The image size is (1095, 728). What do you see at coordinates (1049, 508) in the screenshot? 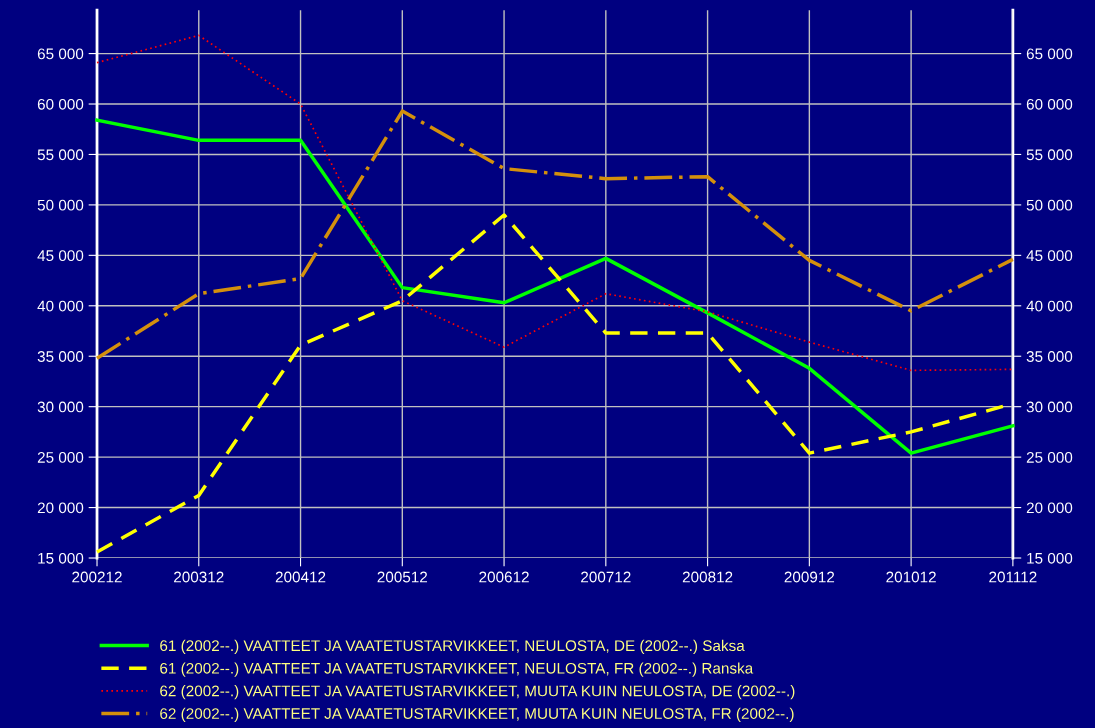
I see `y2-tick-label: 20 000` at bounding box center [1049, 508].